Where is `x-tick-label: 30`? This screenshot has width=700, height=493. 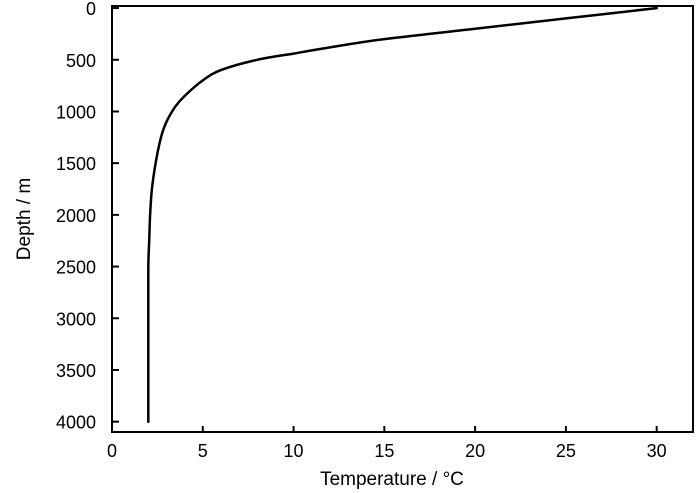 x-tick-label: 30 is located at coordinates (657, 451).